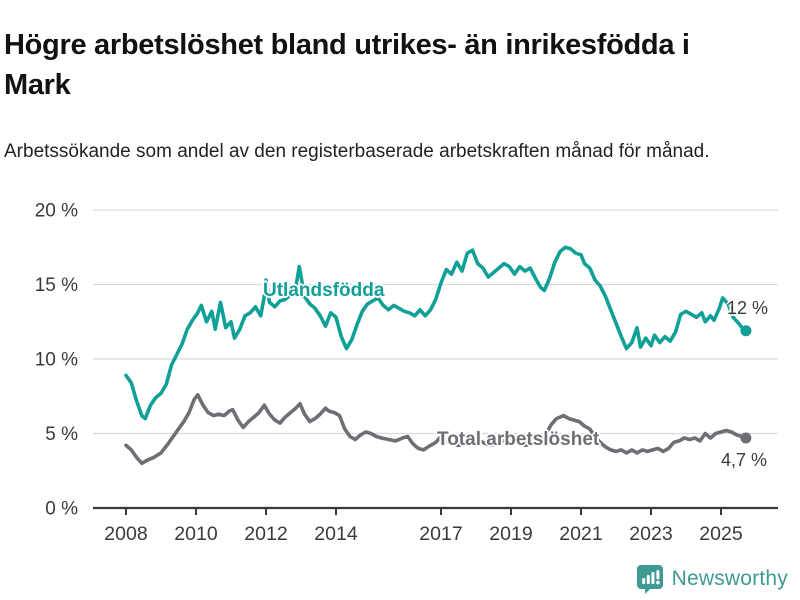  I want to click on y-tick-label: 5 %, so click(61, 434).